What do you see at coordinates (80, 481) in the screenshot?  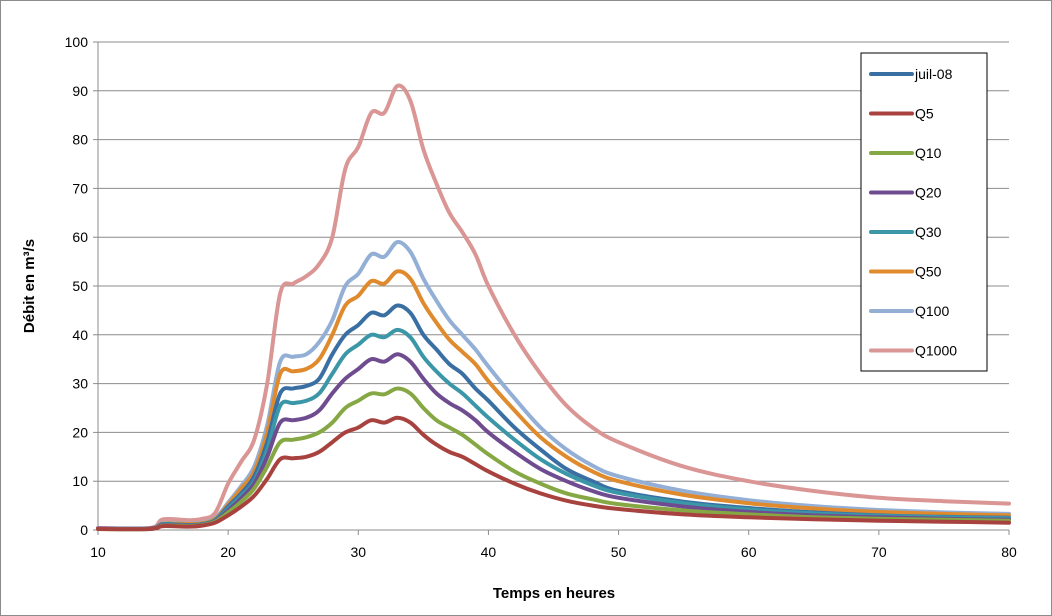 I see `y-tick-label: 10` at bounding box center [80, 481].